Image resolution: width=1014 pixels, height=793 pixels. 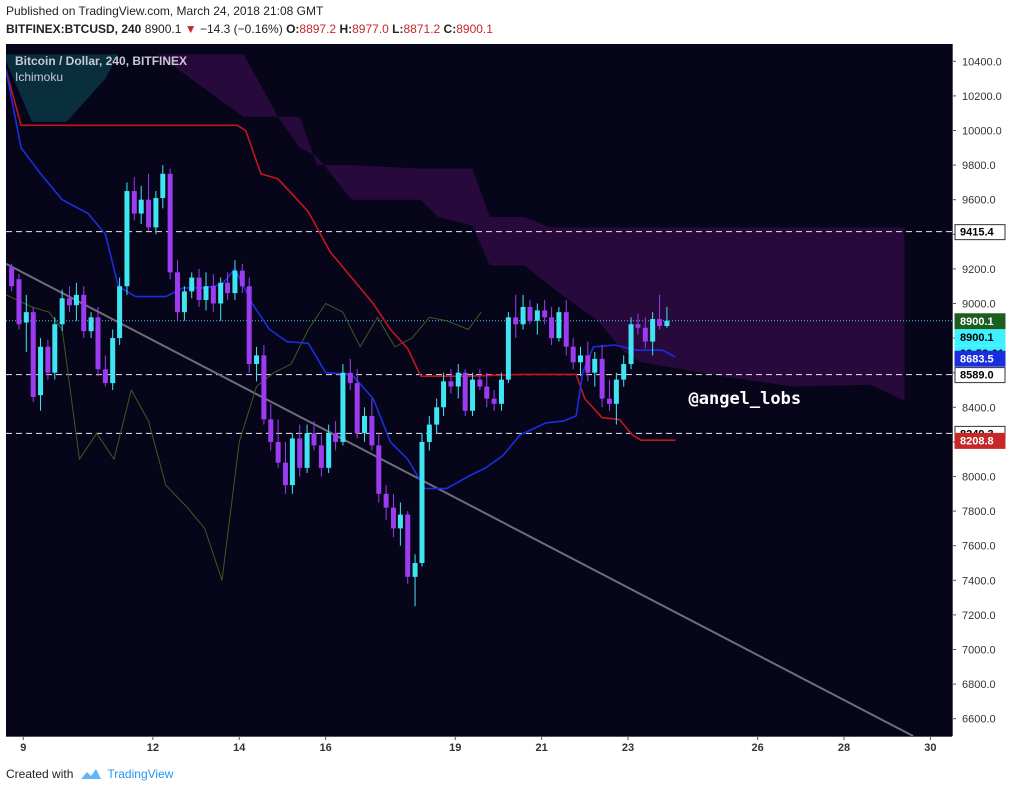 What do you see at coordinates (979, 478) in the screenshot?
I see `price-tick-label: 8000.0` at bounding box center [979, 478].